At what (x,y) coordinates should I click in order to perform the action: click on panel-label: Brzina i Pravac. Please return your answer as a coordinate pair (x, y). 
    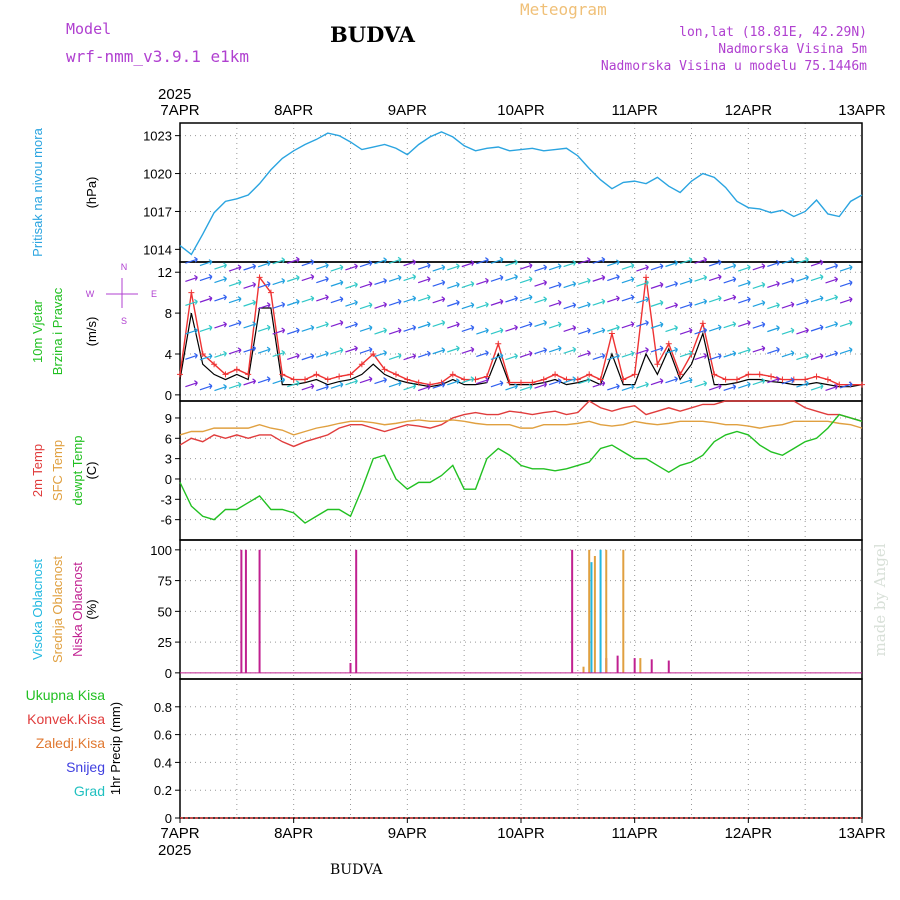
    Looking at the image, I should click on (57, 331).